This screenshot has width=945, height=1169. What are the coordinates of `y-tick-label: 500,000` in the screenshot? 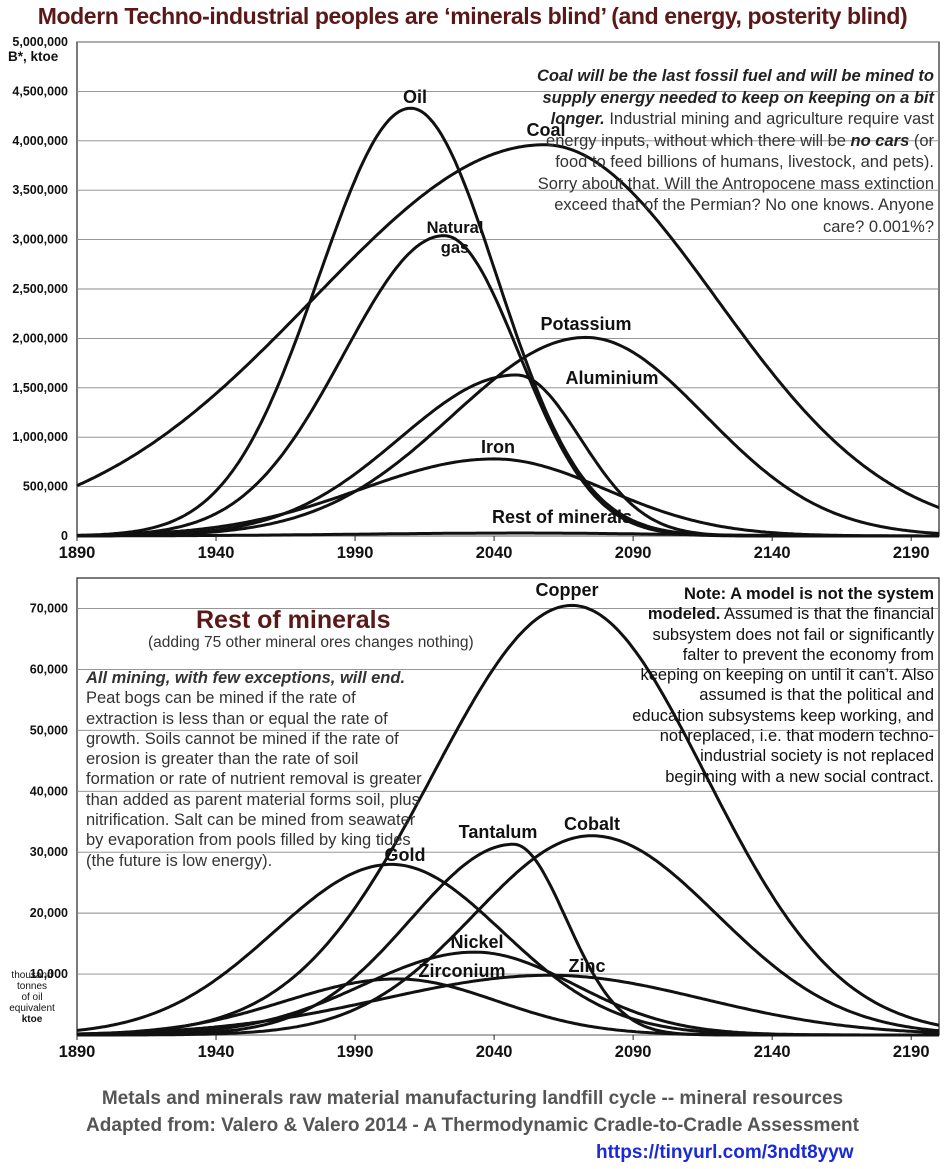 It's located at (45, 487).